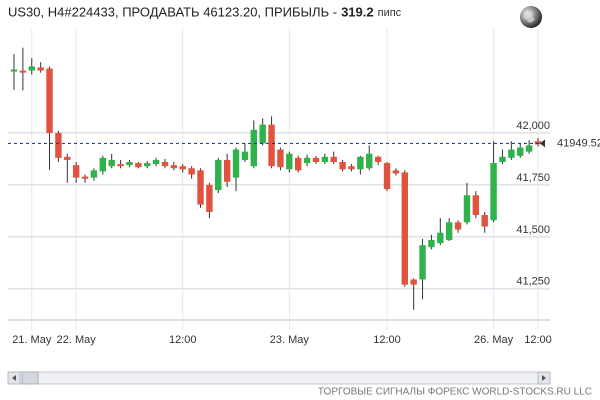 Image resolution: width=600 pixels, height=400 pixels. Describe the element at coordinates (357, 11) in the screenshot. I see `profit-value: 319.2` at that location.